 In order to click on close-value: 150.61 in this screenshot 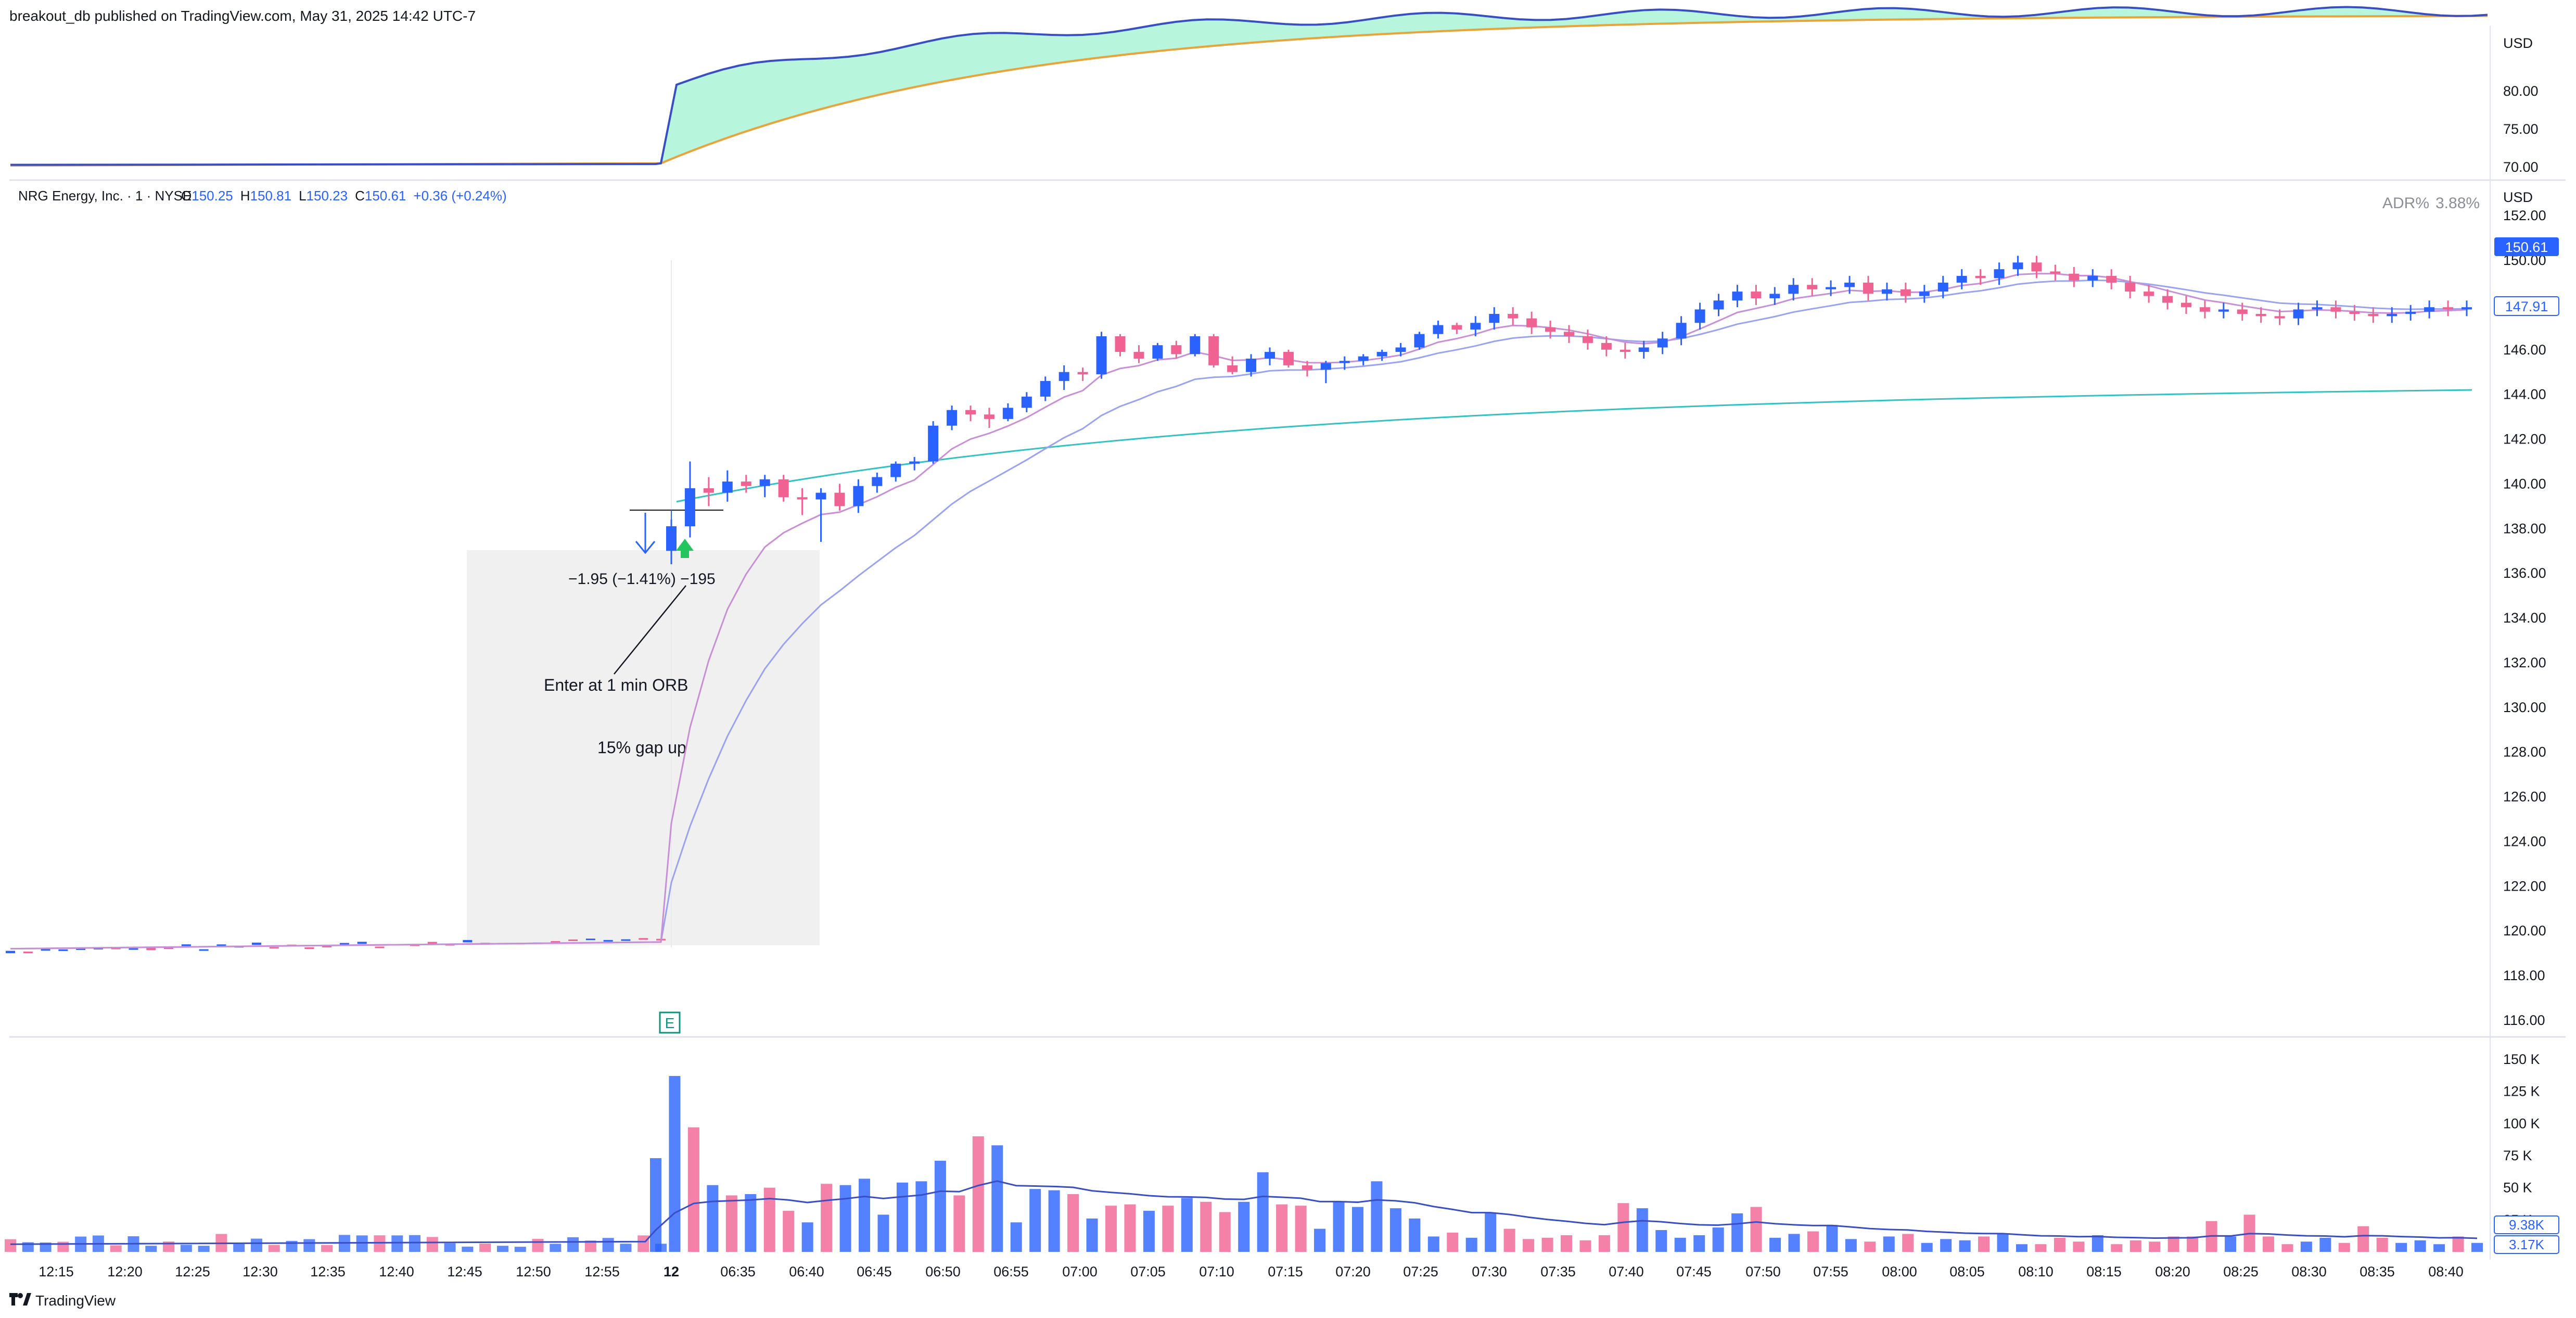, I will do `click(385, 196)`.